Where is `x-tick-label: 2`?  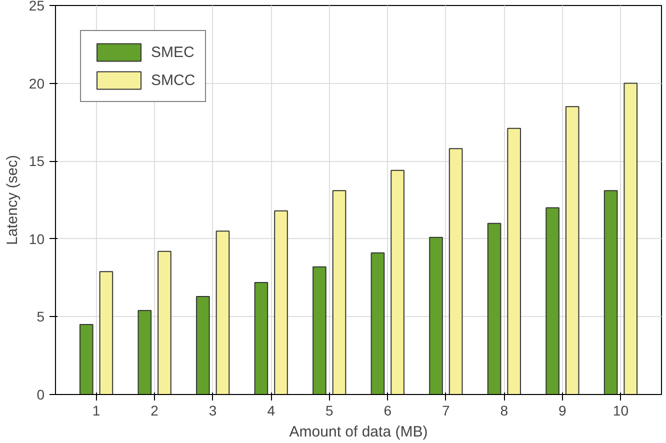 x-tick-label: 2 is located at coordinates (154, 410).